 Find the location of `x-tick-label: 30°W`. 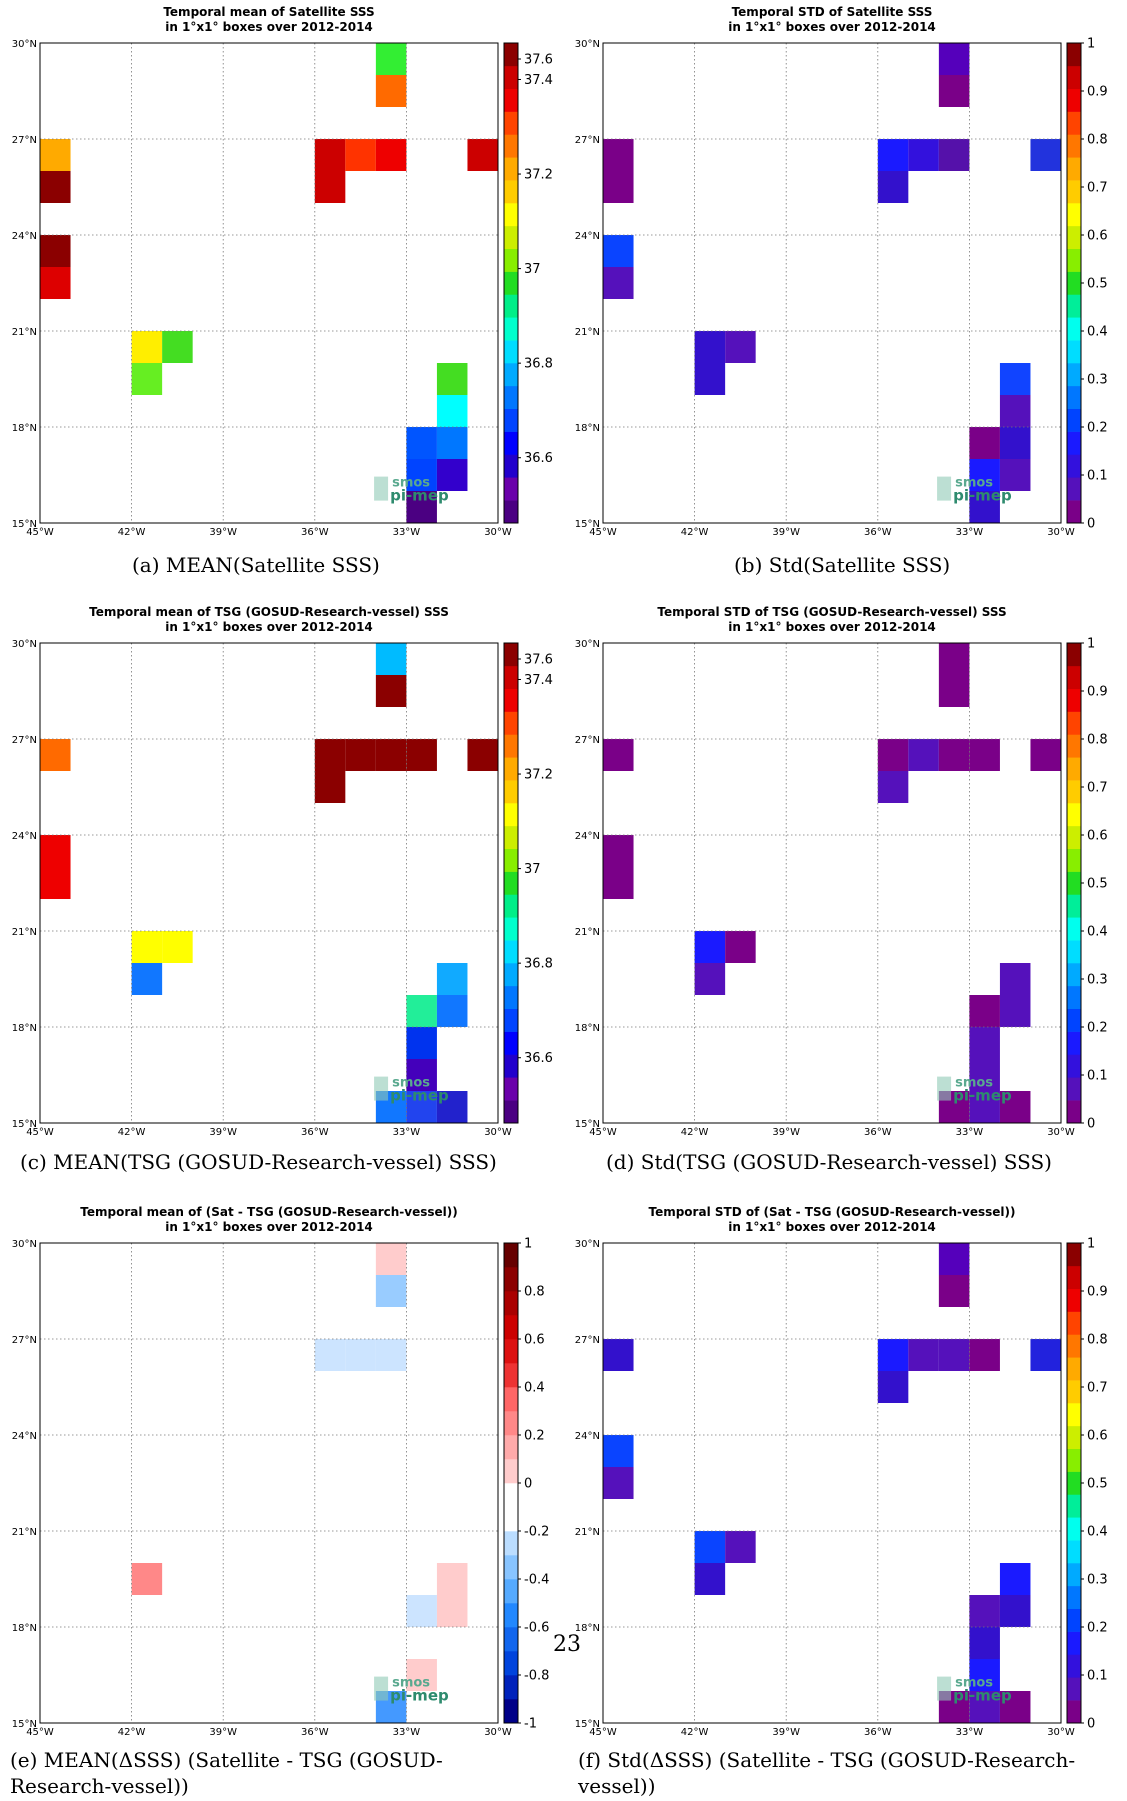

x-tick-label: 30°W is located at coordinates (1061, 1132).